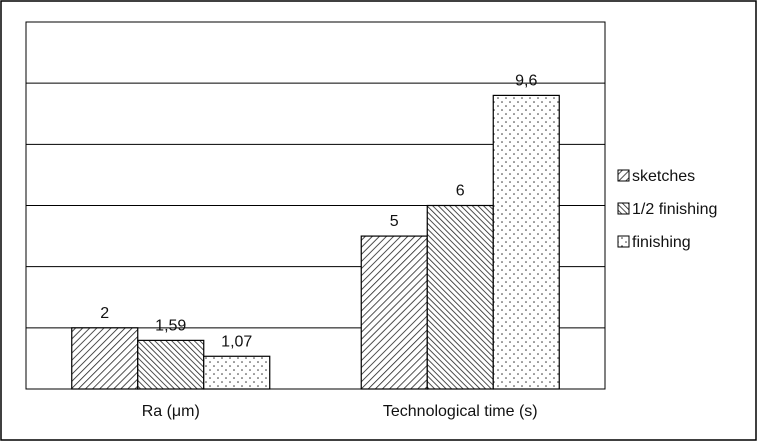  I want to click on x-tick-label: Ra (μm), so click(171, 411).